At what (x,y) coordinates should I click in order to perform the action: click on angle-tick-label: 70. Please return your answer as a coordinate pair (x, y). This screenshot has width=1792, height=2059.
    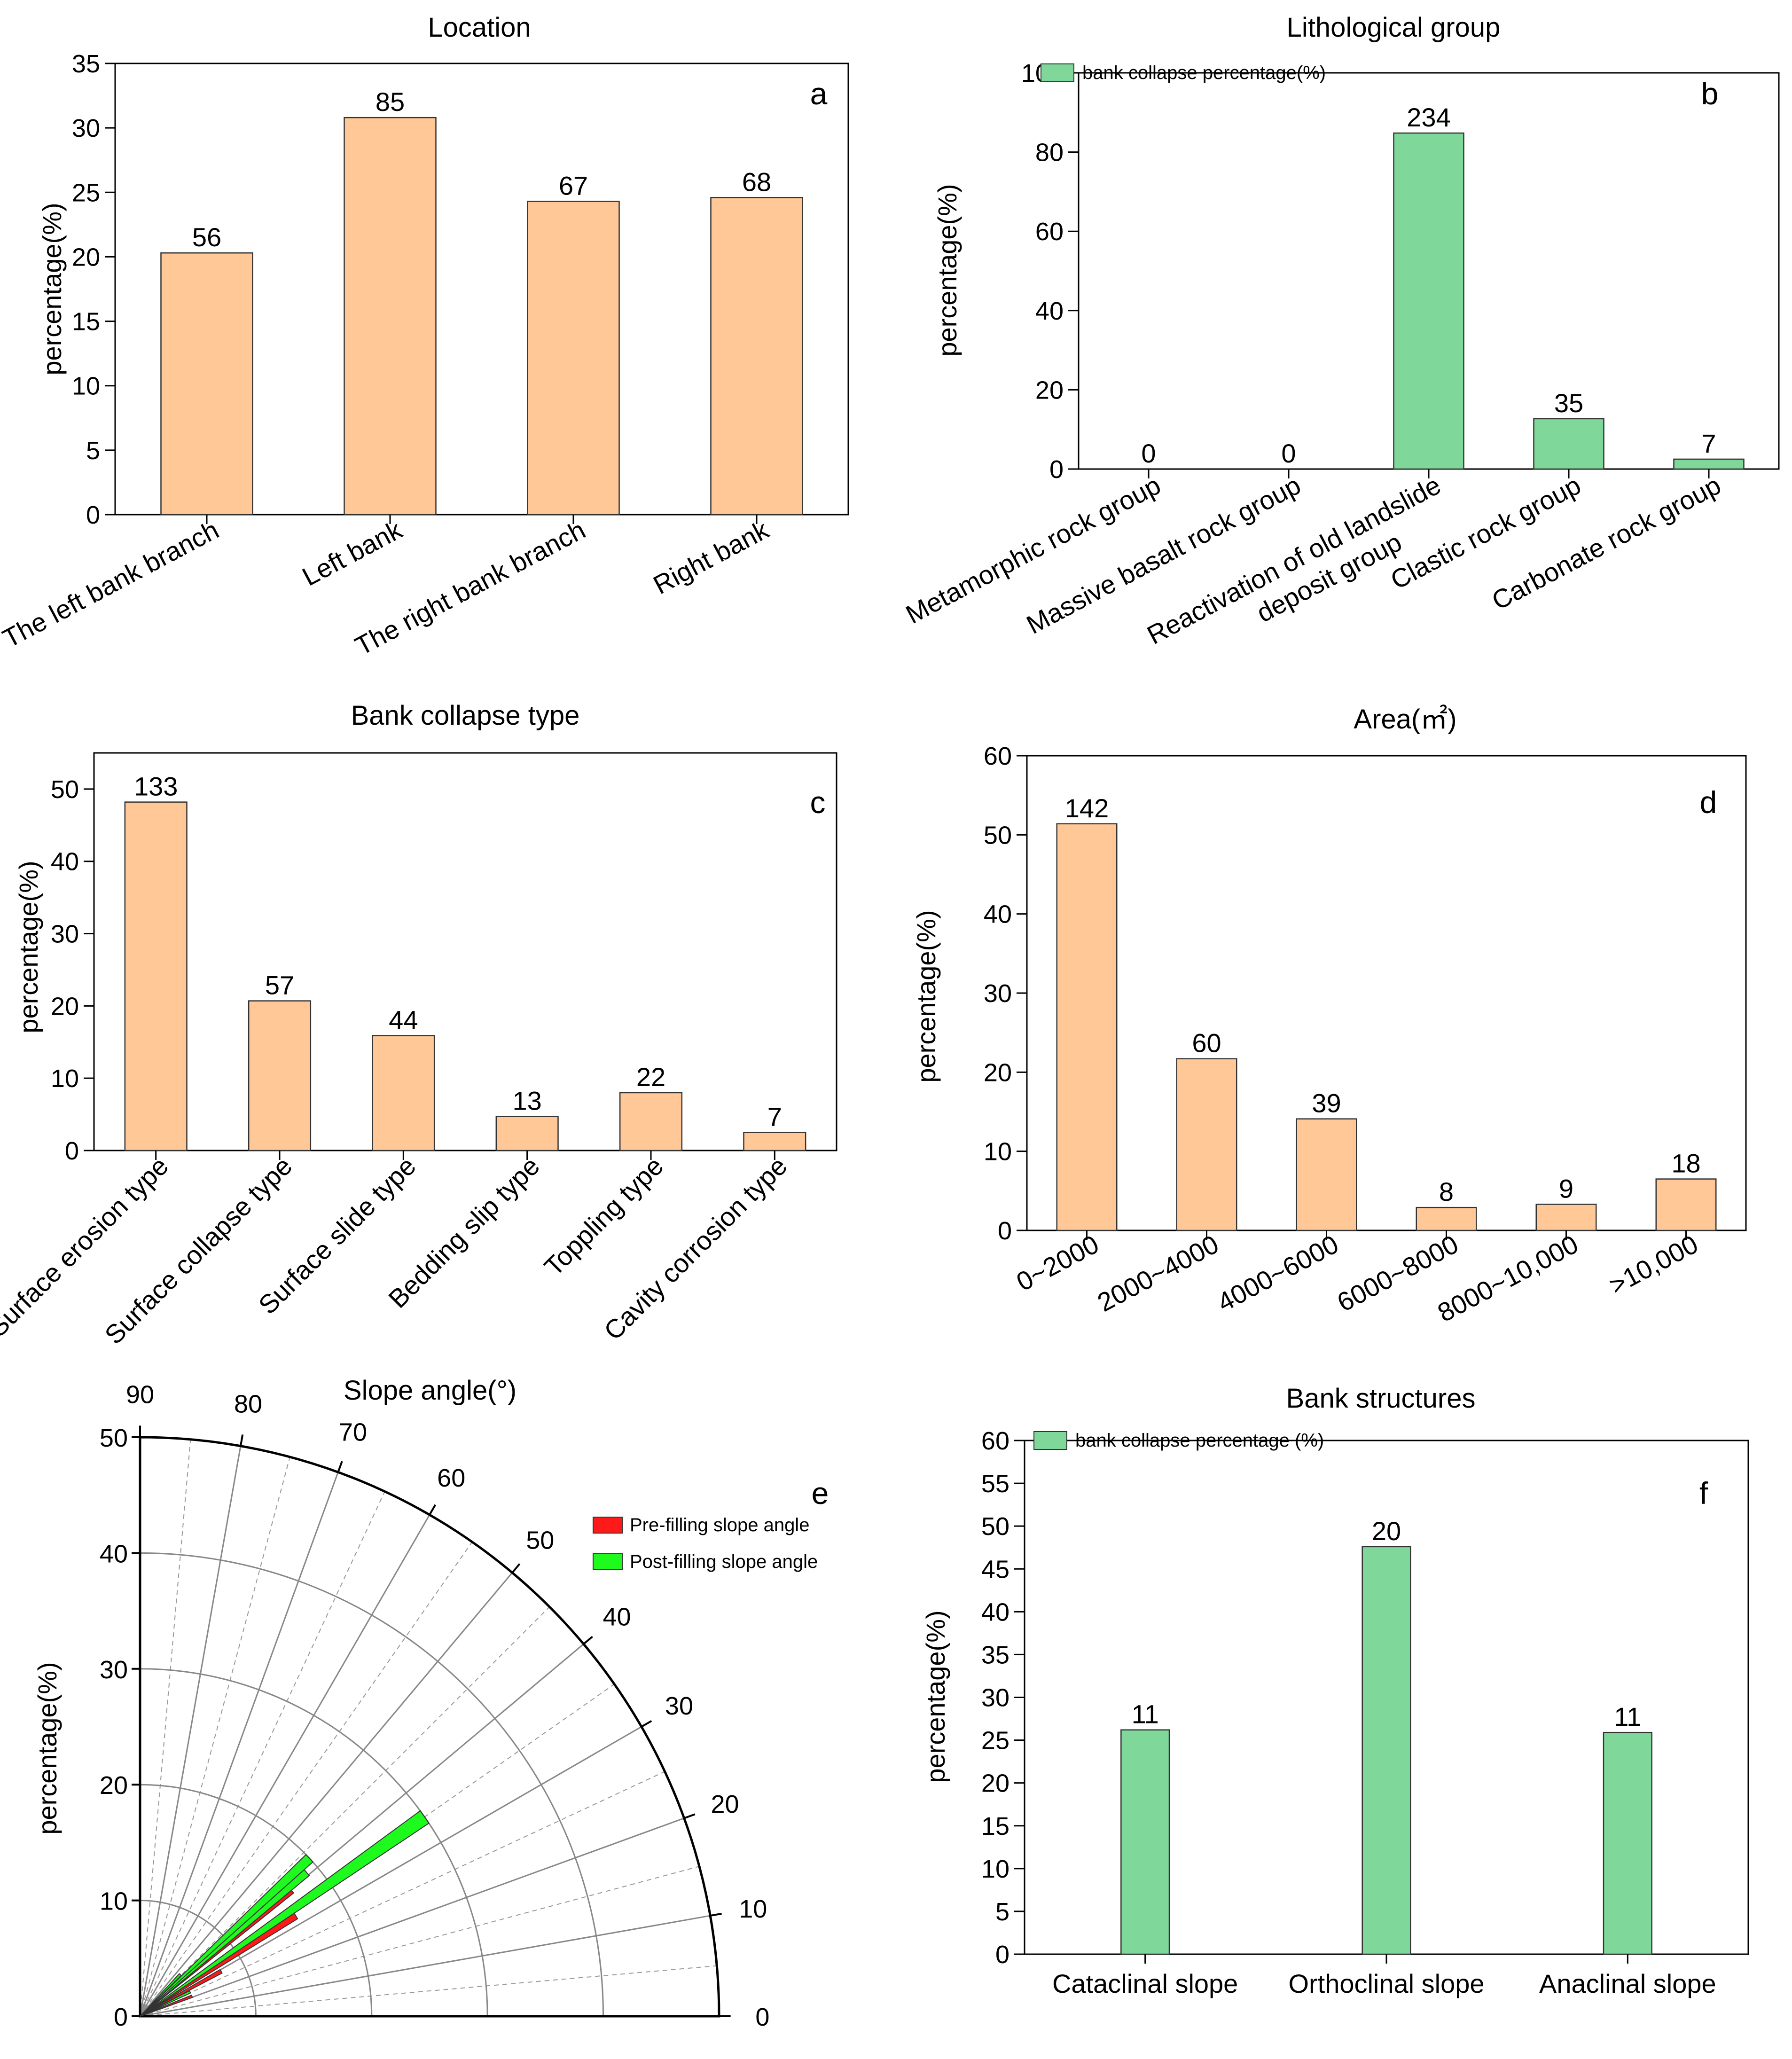
    Looking at the image, I should click on (353, 1432).